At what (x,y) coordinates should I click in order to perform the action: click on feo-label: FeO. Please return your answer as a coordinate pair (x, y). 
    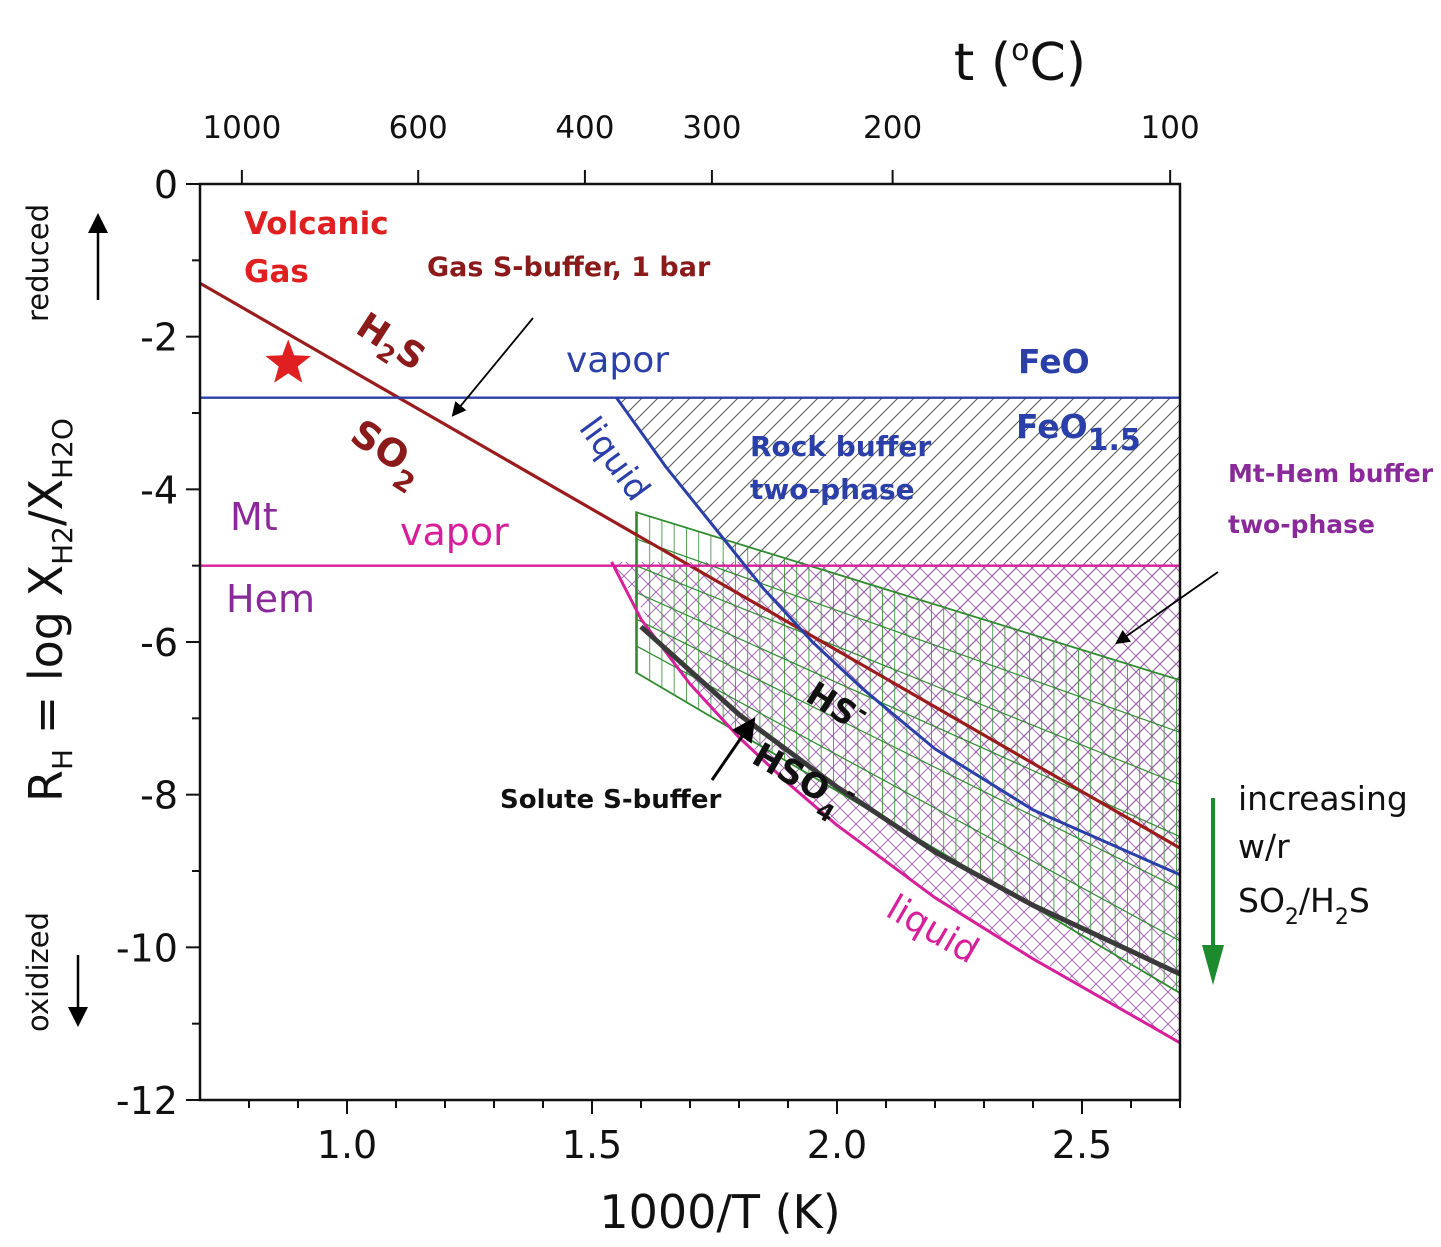
    Looking at the image, I should click on (1054, 361).